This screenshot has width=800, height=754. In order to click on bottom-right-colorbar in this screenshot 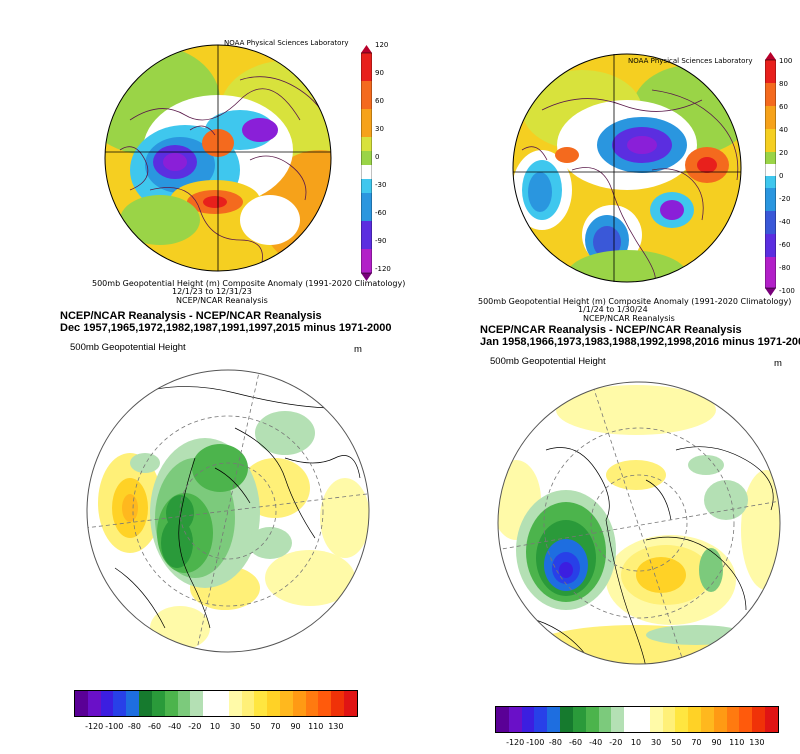, I will do `click(637, 719)`.